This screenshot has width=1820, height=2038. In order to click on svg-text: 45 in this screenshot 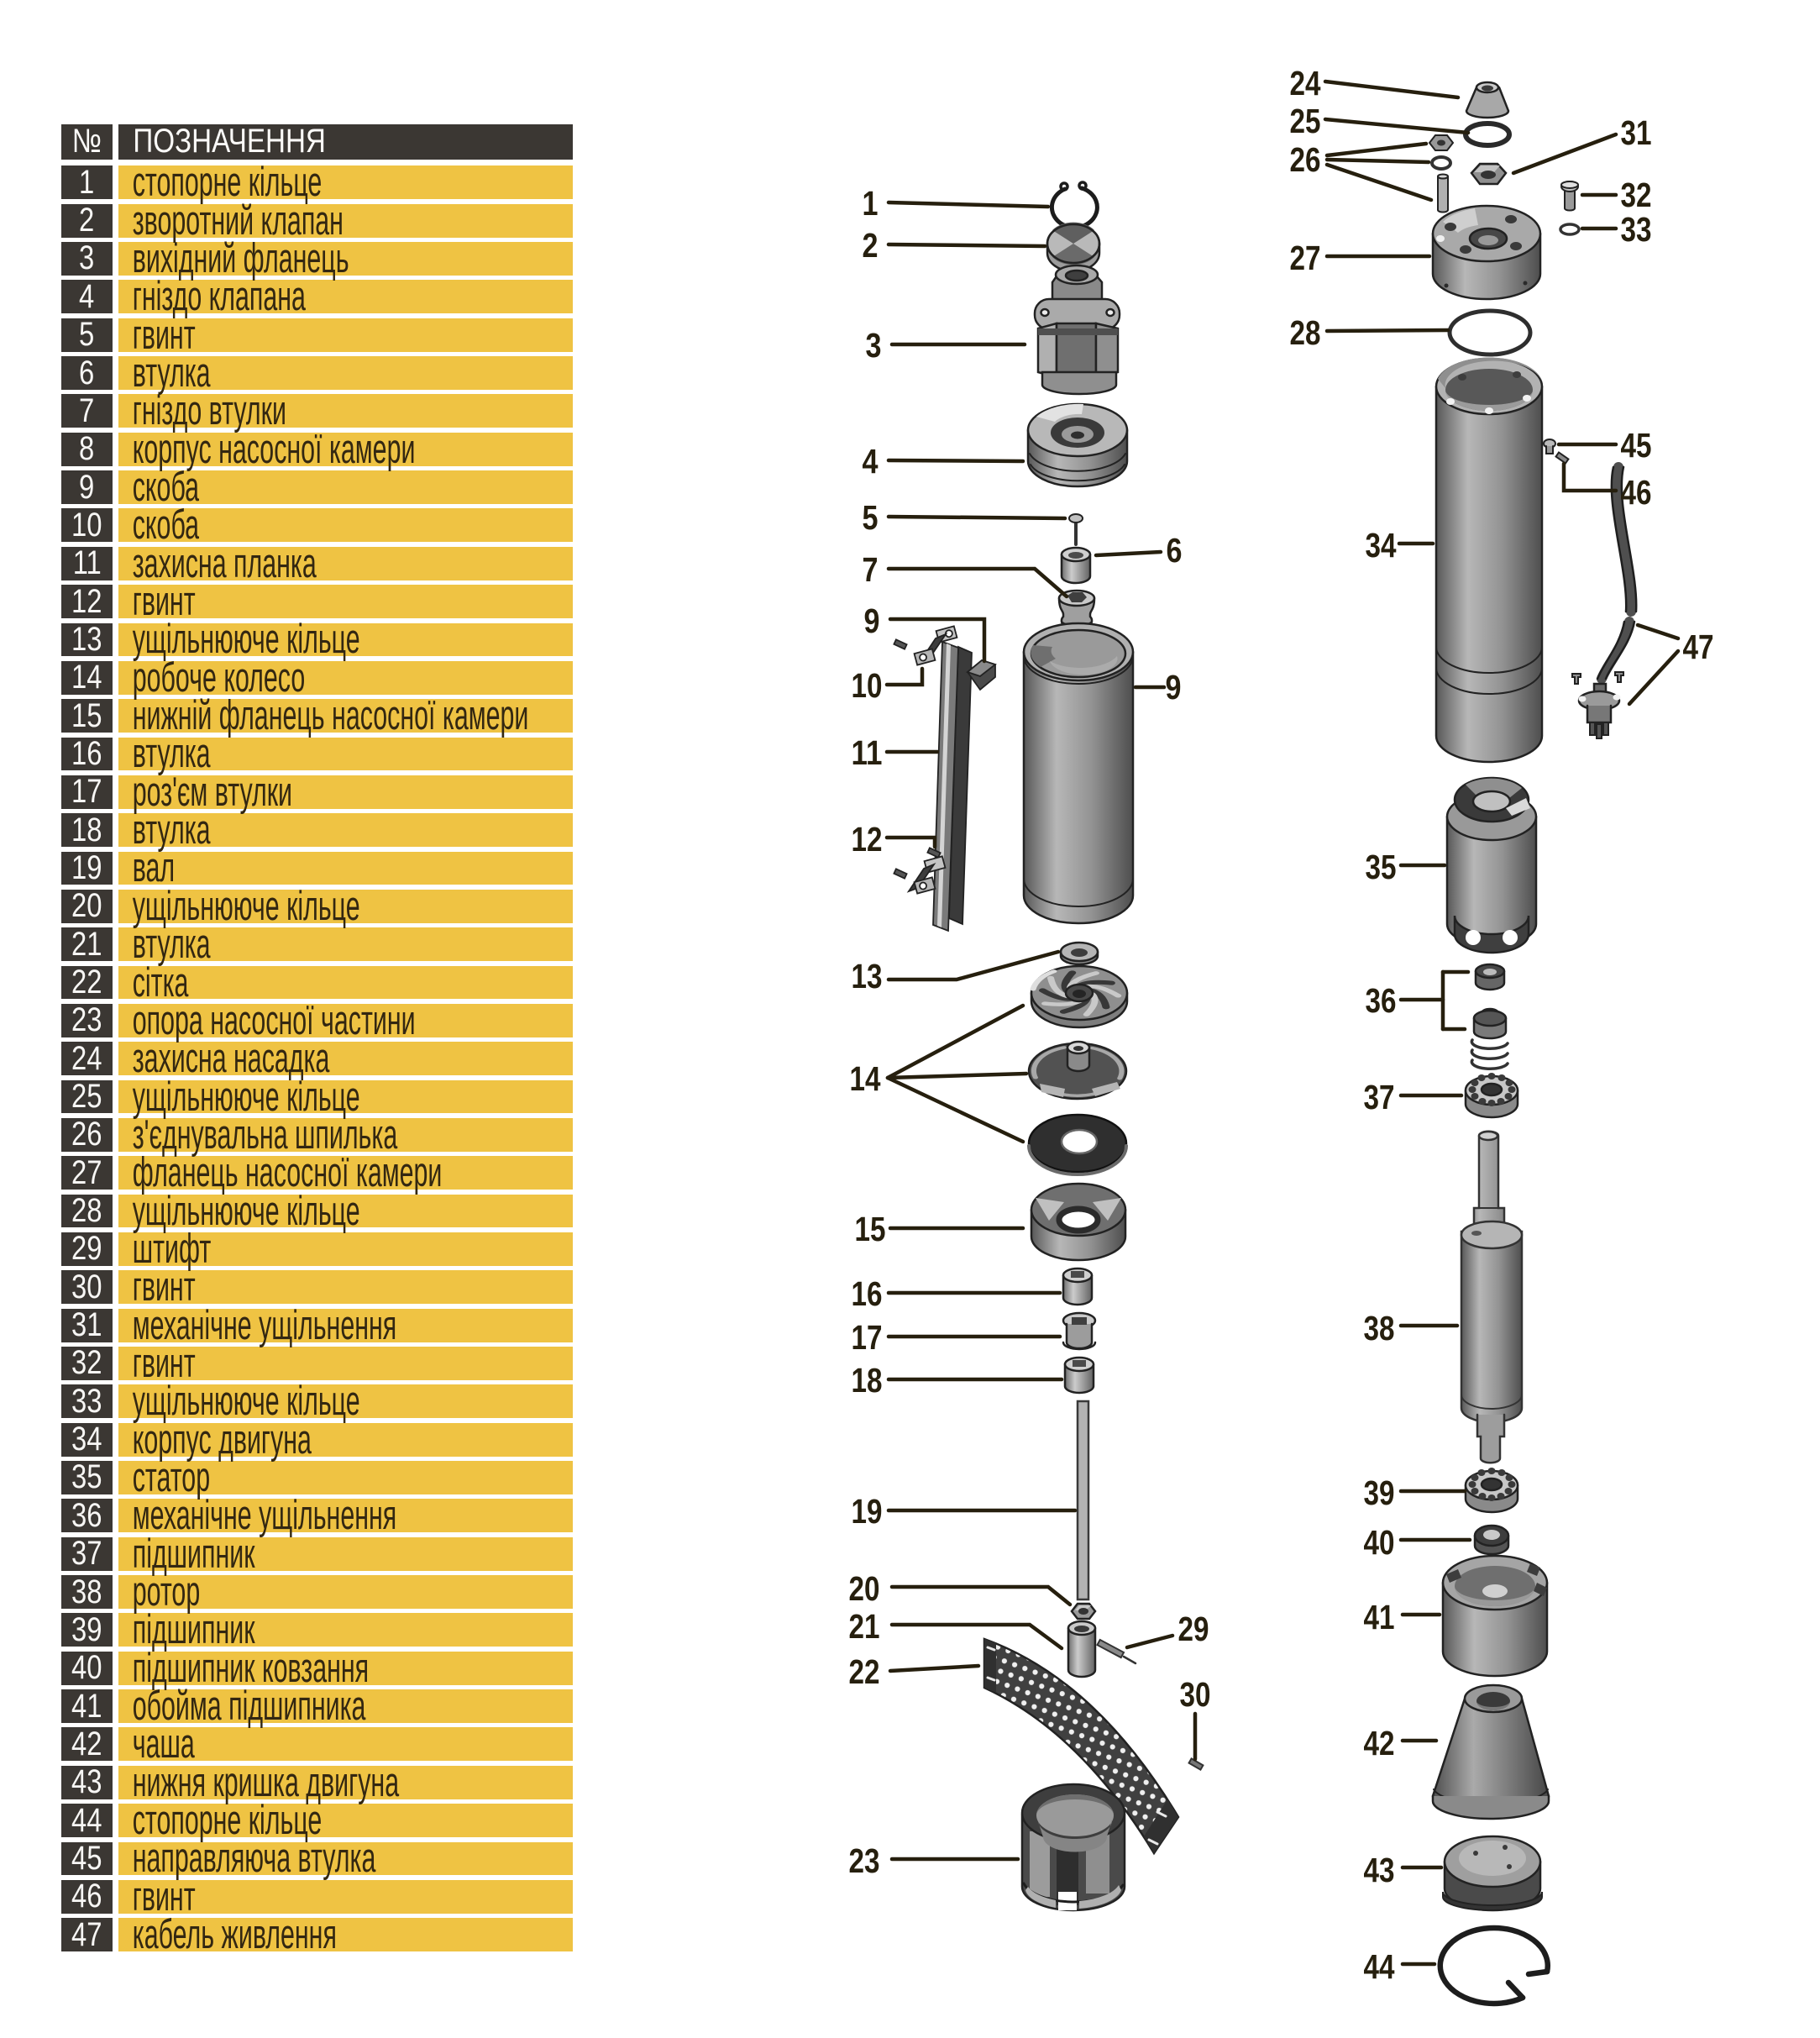, I will do `click(1636, 445)`.